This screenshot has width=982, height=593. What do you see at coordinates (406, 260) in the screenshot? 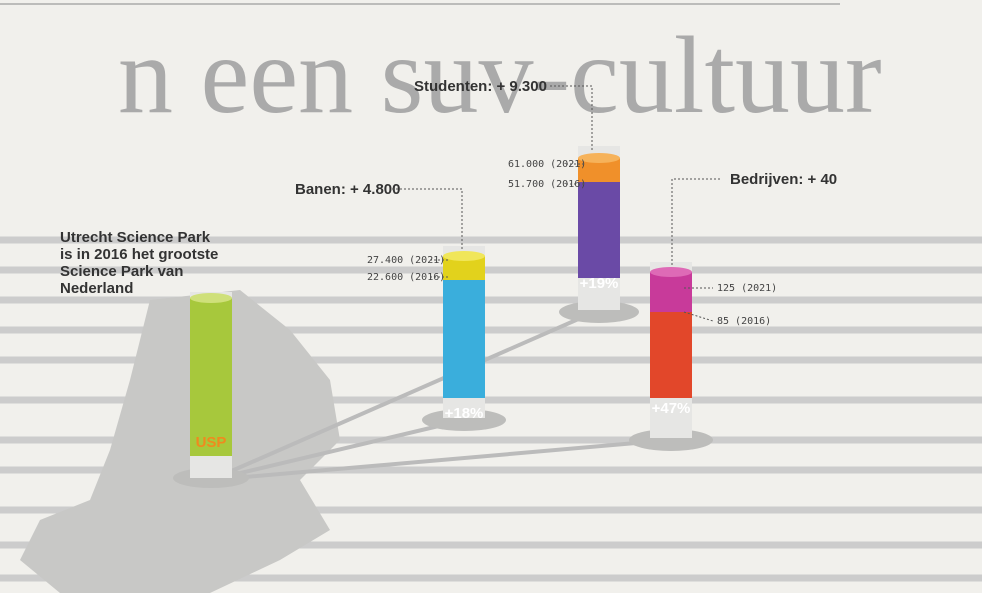
I see `banen-2021: 27.400 (2021)` at bounding box center [406, 260].